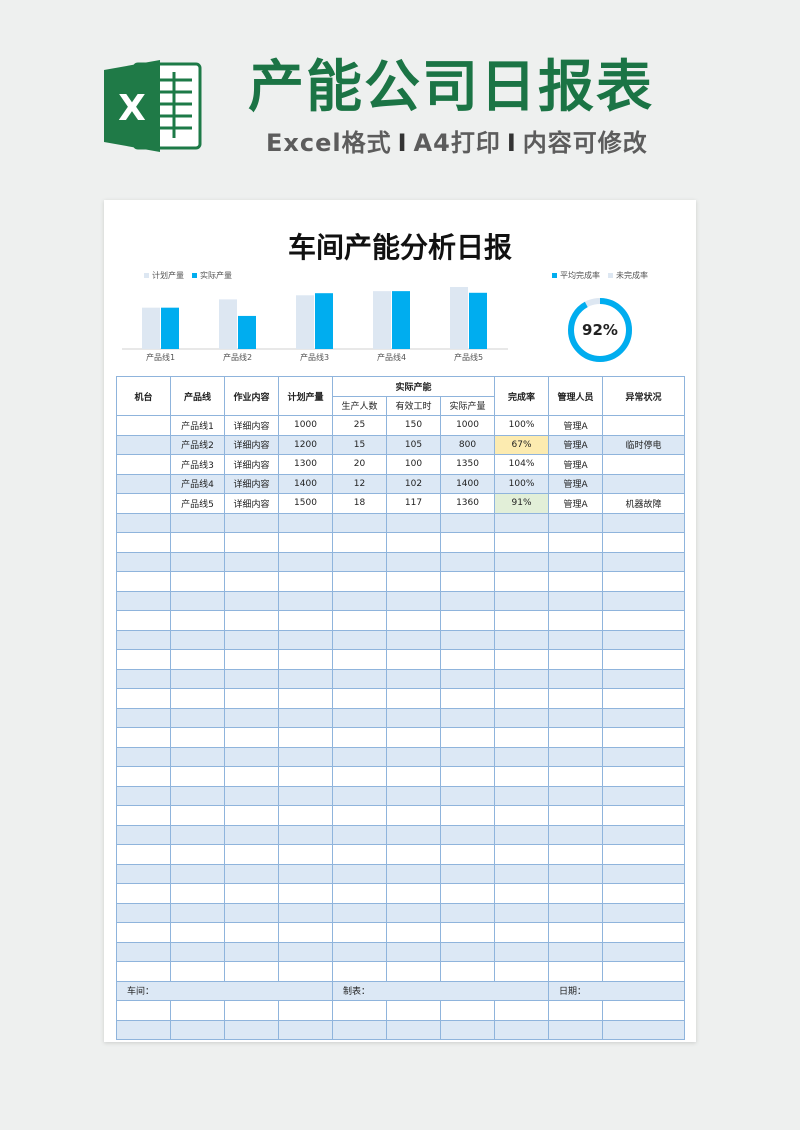 The height and width of the screenshot is (1130, 800). I want to click on table-cell-line: 产品线2, so click(197, 444).